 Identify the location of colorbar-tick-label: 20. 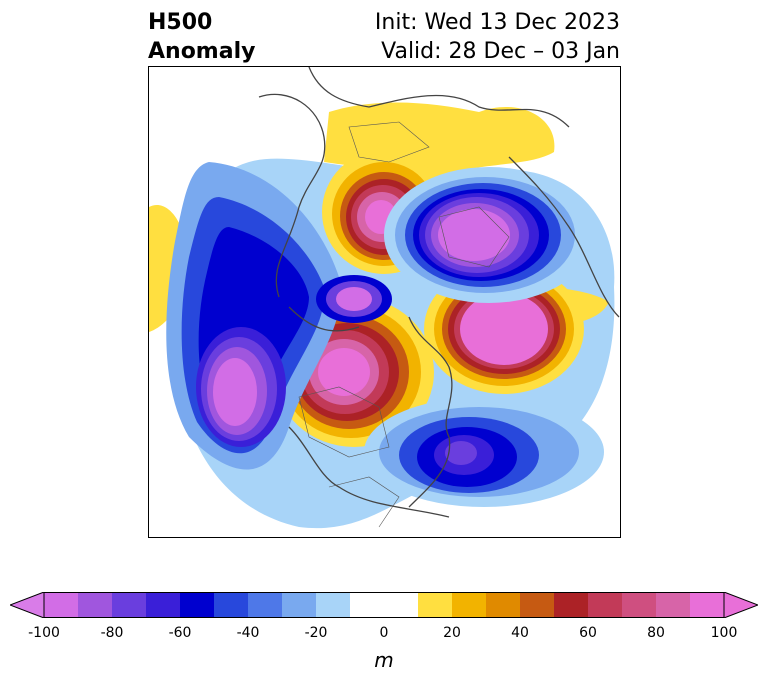
(452, 633).